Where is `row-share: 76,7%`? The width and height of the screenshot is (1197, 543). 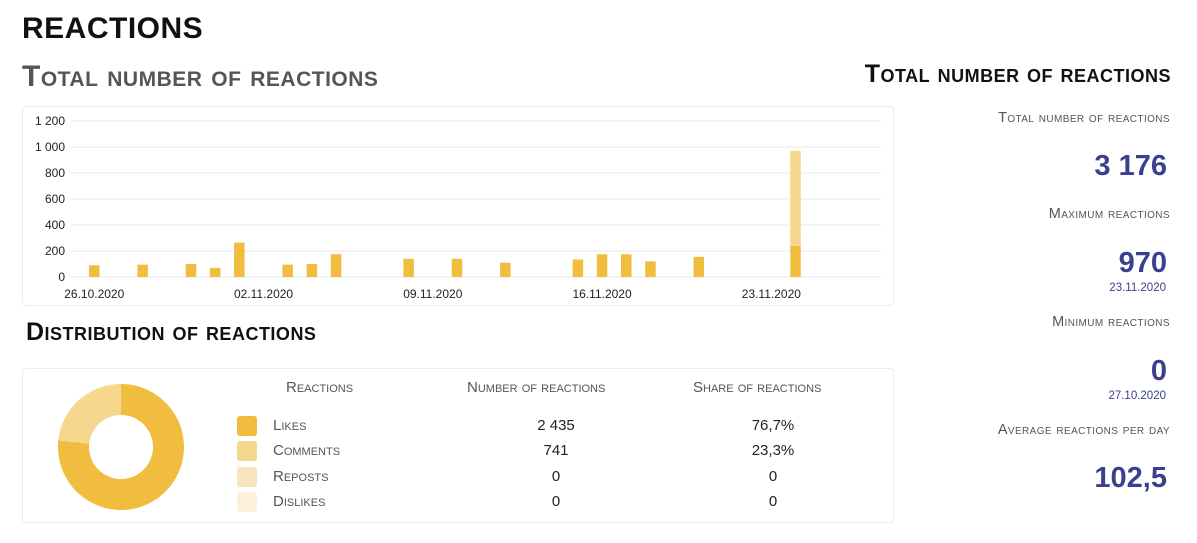
row-share: 76,7% is located at coordinates (773, 425).